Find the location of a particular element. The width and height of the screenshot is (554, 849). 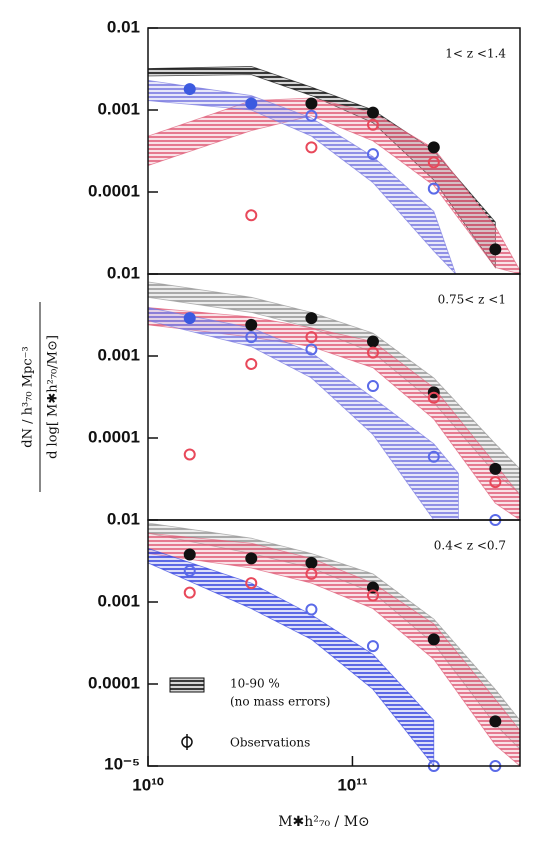

legend-swatch is located at coordinates (187, 685).